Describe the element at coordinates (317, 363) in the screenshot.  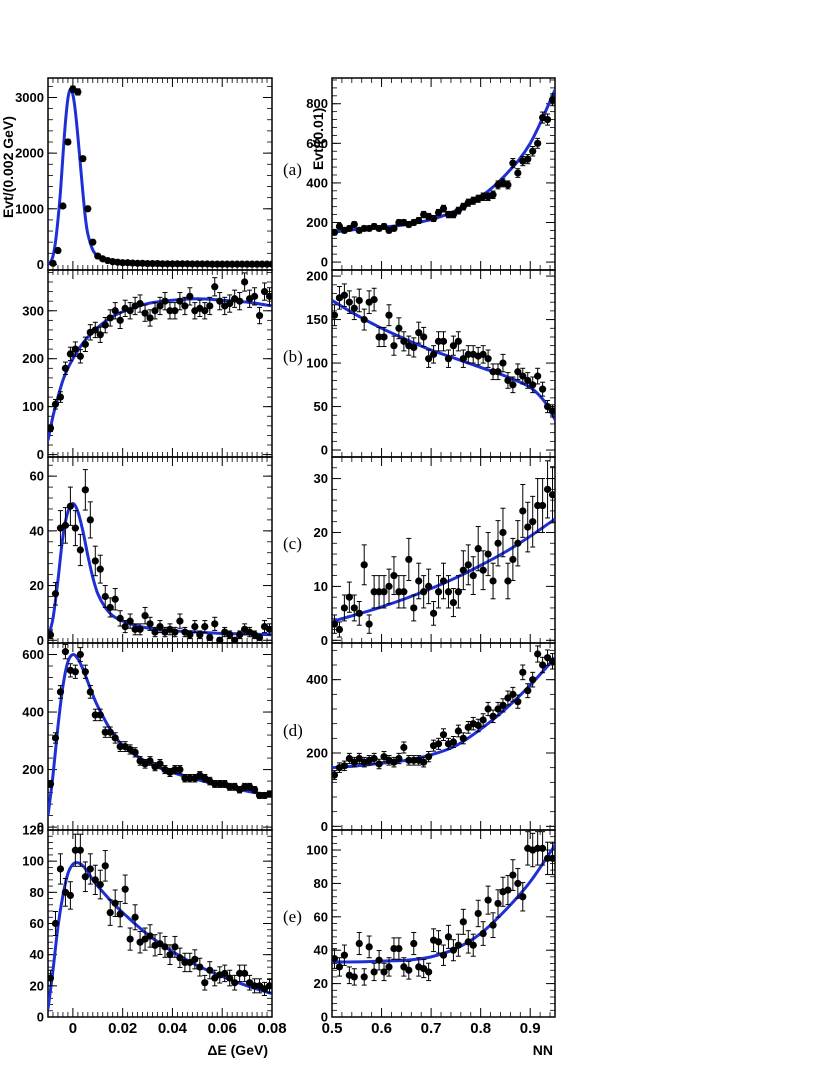
I see `y-tick-label: 100` at that location.